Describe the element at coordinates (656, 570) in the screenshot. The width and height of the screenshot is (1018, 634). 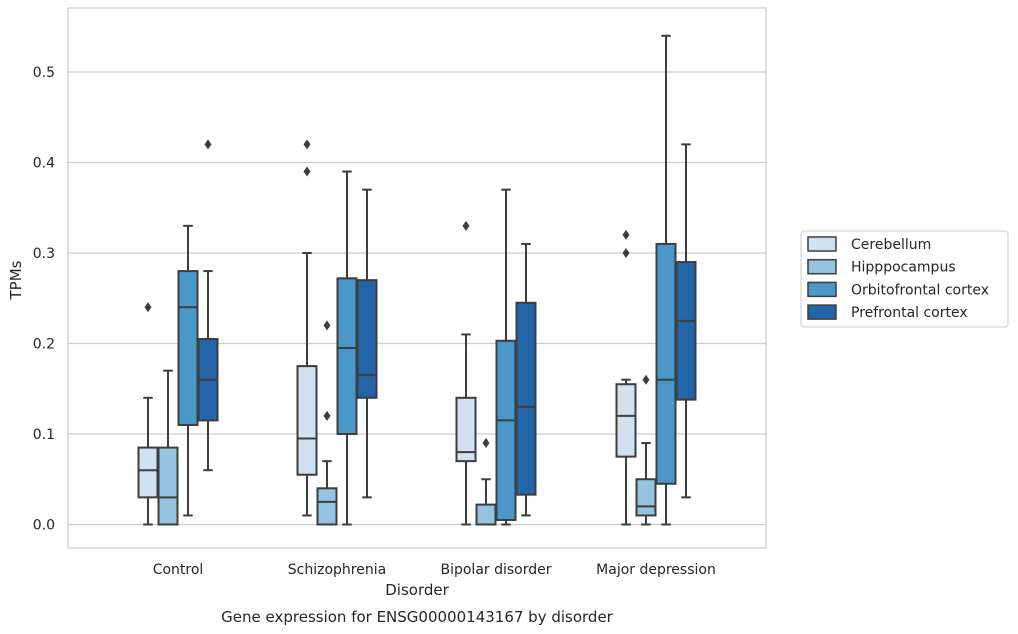
I see `x-tick-label: Major depression` at that location.